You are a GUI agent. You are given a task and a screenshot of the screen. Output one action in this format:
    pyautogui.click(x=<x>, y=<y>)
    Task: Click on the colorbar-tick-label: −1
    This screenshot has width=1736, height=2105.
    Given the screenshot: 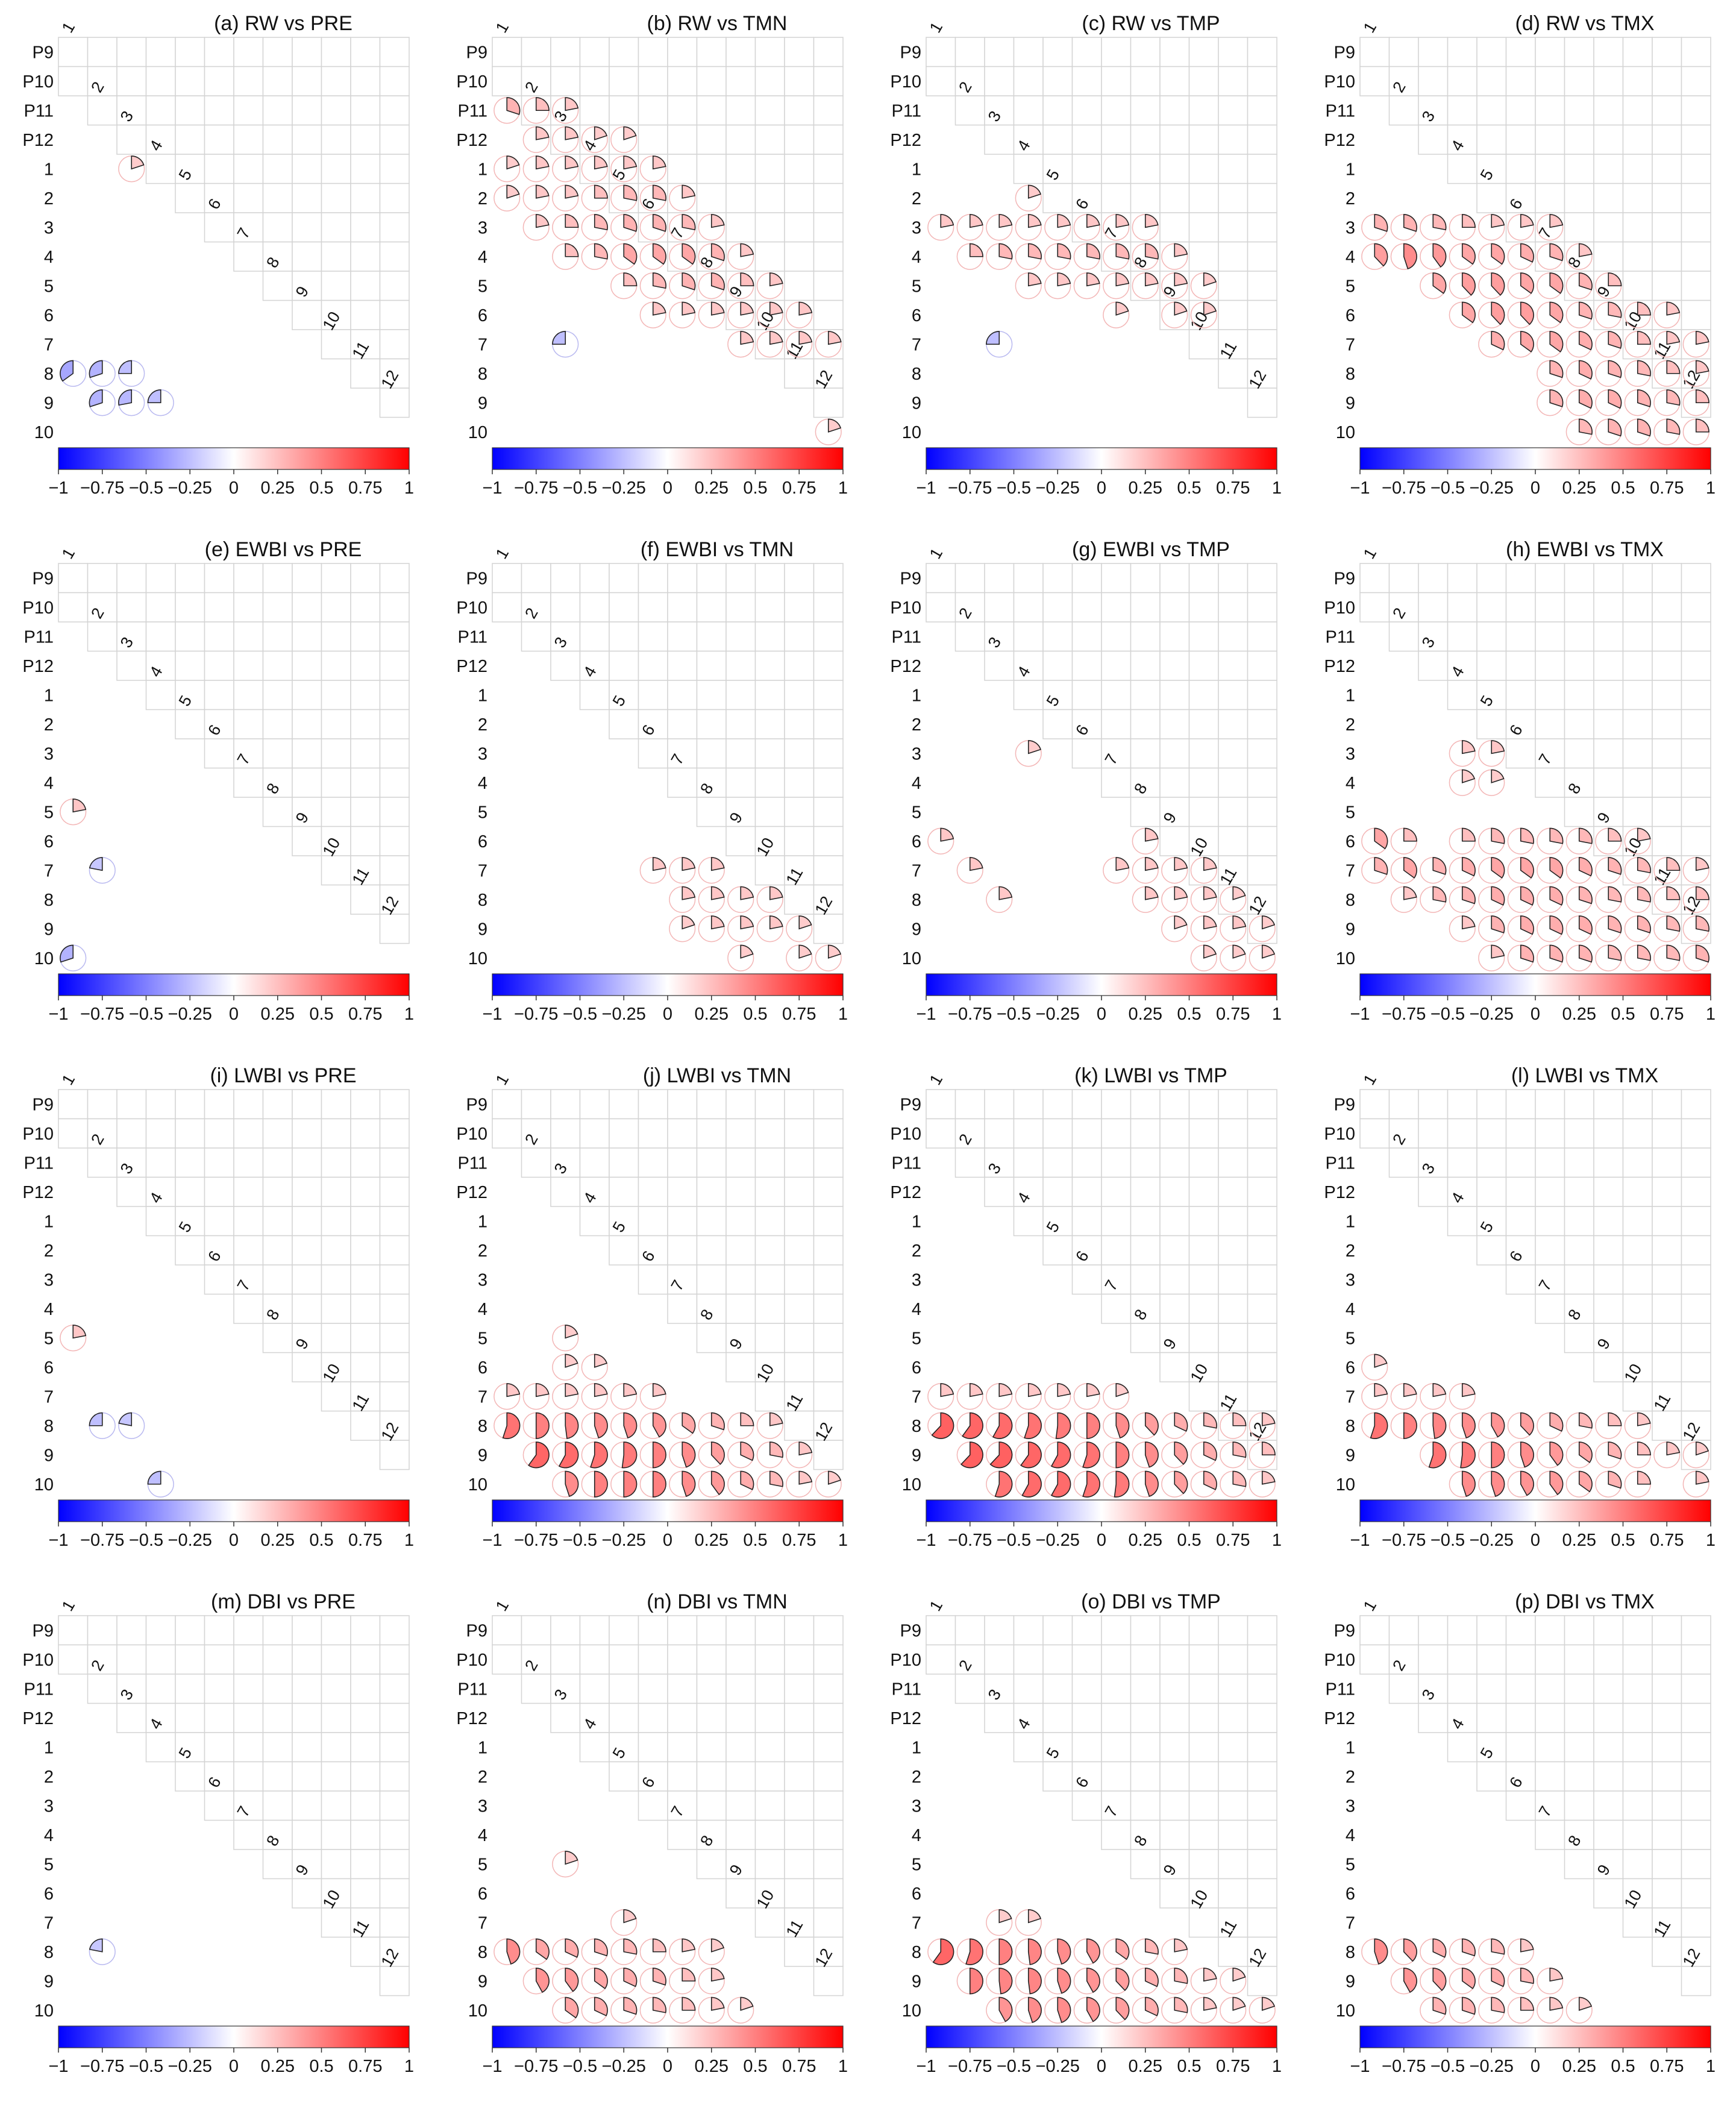 What is the action you would take?
    pyautogui.click(x=58, y=488)
    